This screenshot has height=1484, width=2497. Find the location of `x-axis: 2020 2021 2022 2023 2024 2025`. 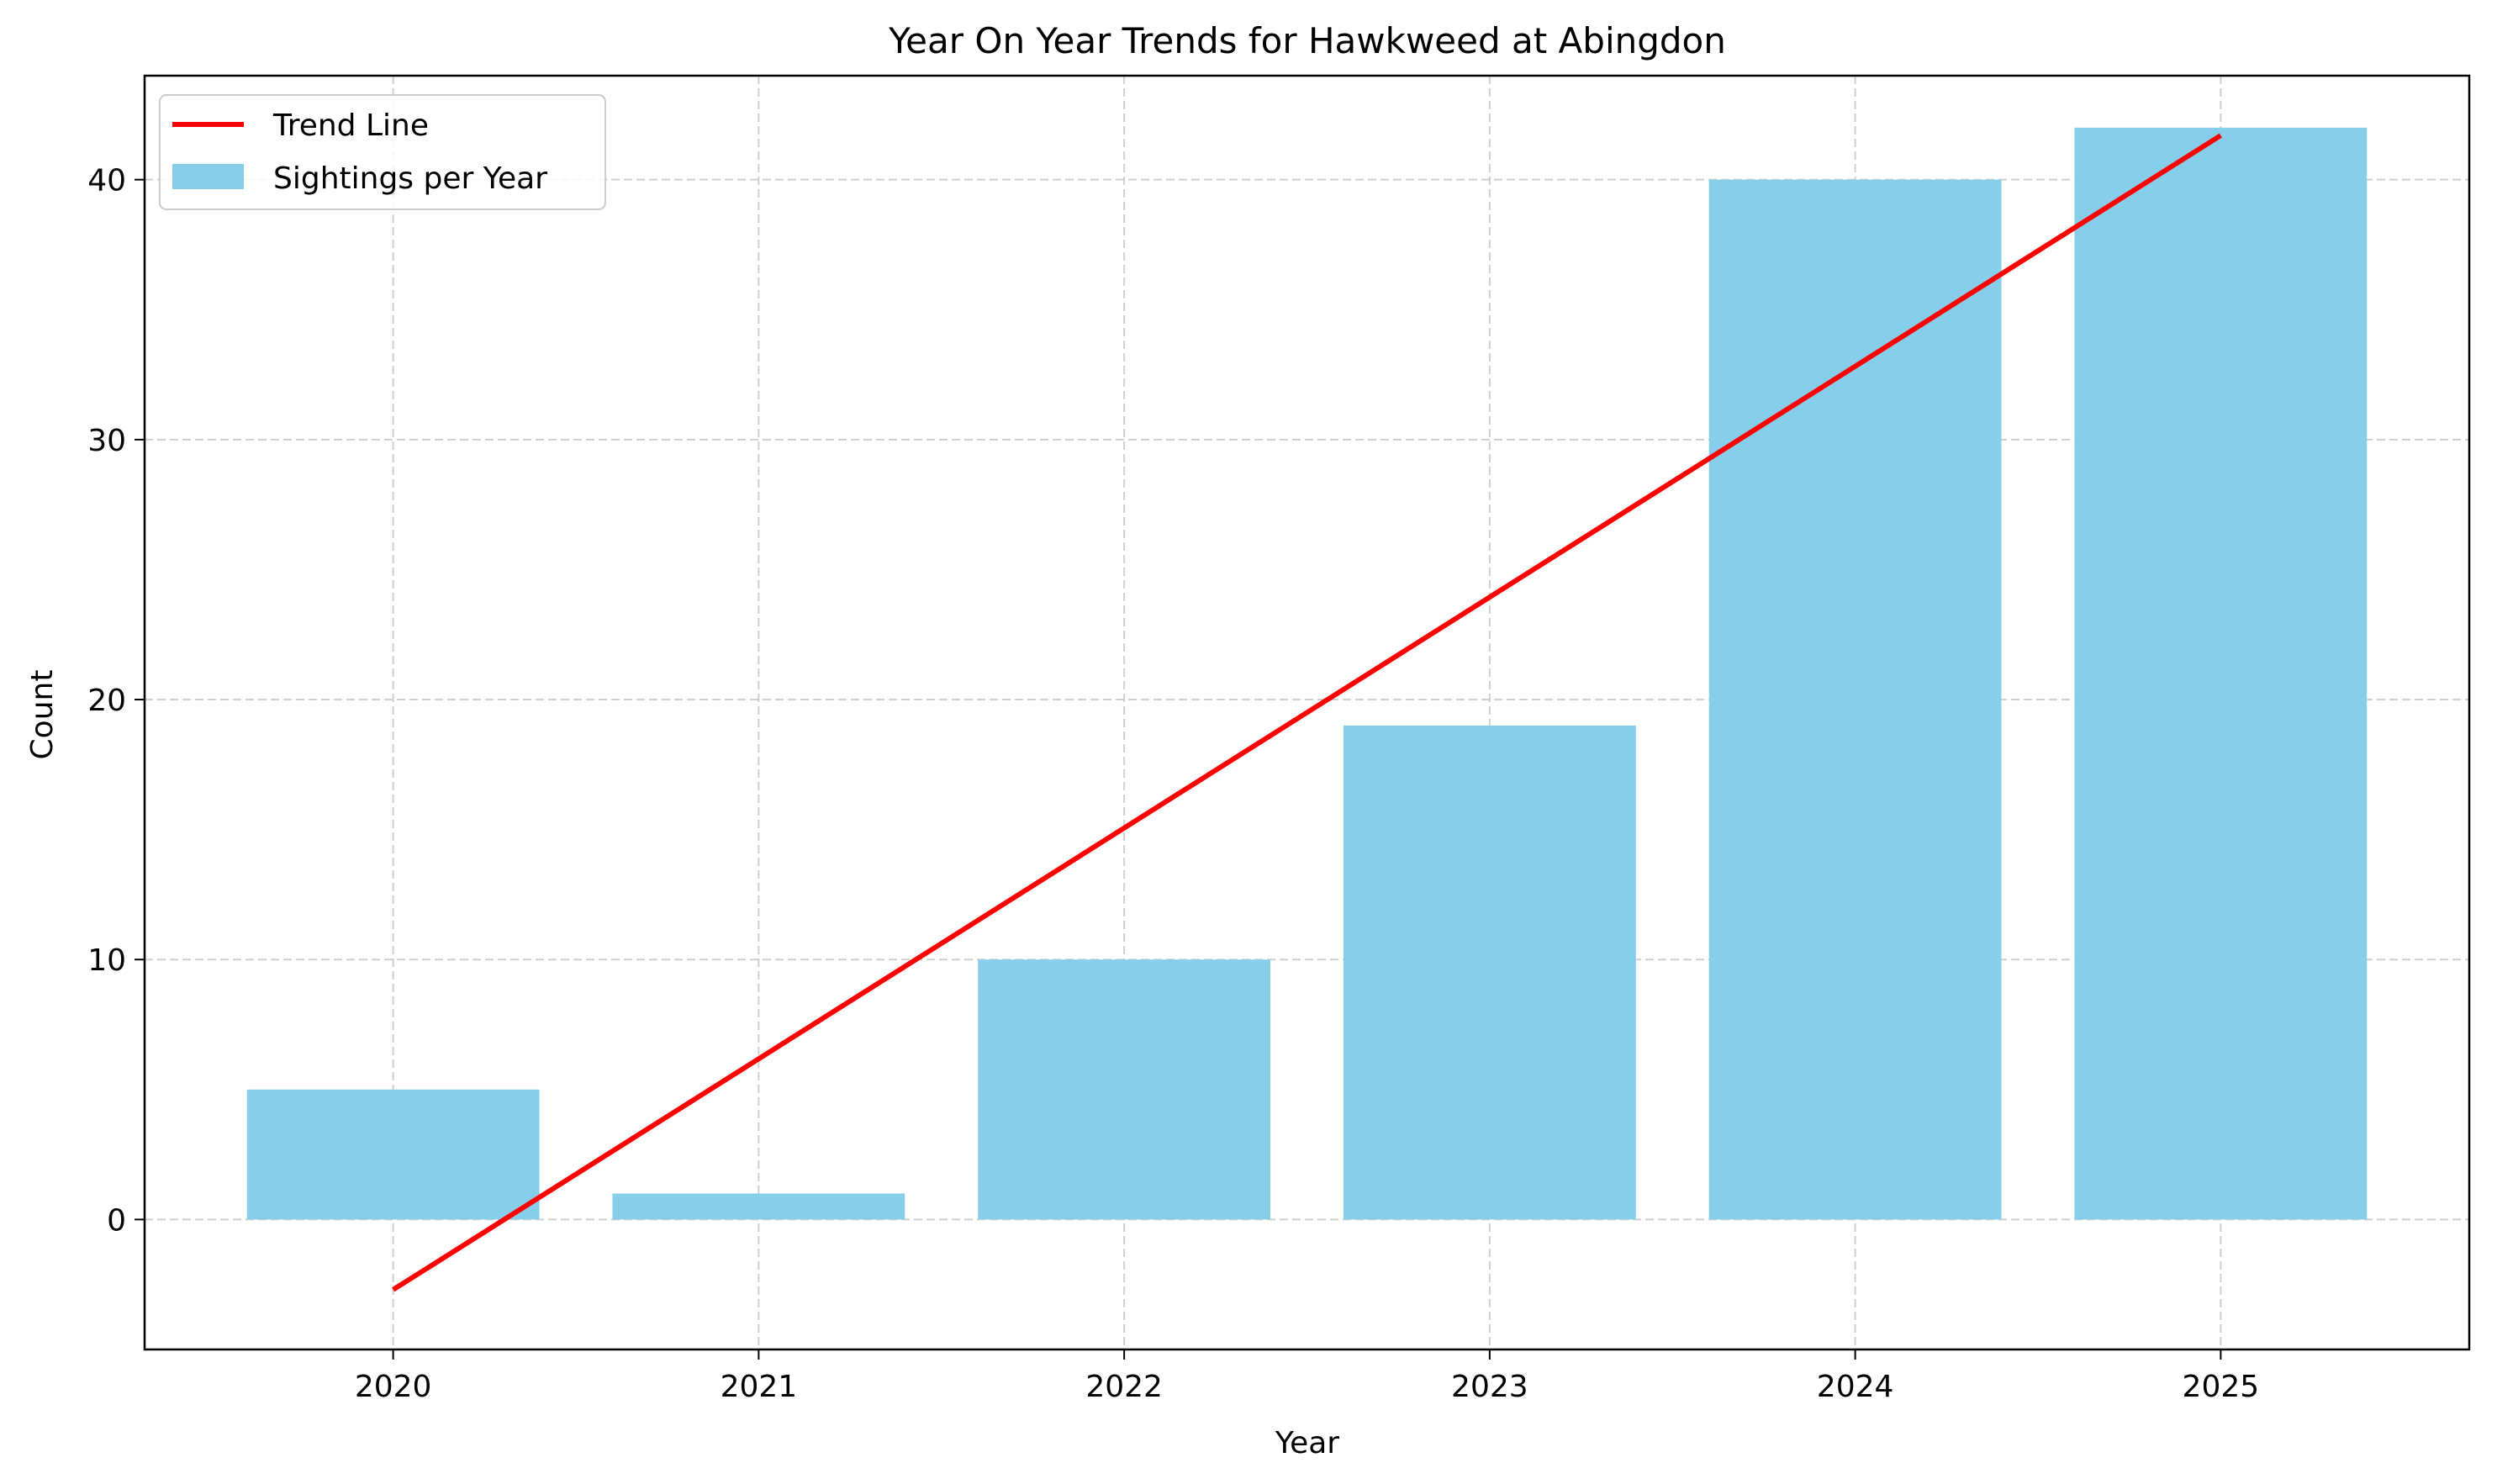

x-axis: 2020 2021 2022 2023 2024 2025 is located at coordinates (1307, 1376).